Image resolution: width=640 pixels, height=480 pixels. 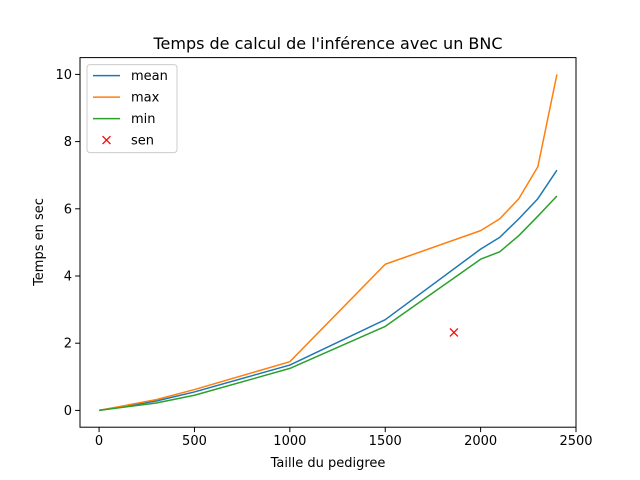 I want to click on legend-label: mean, so click(x=149, y=76).